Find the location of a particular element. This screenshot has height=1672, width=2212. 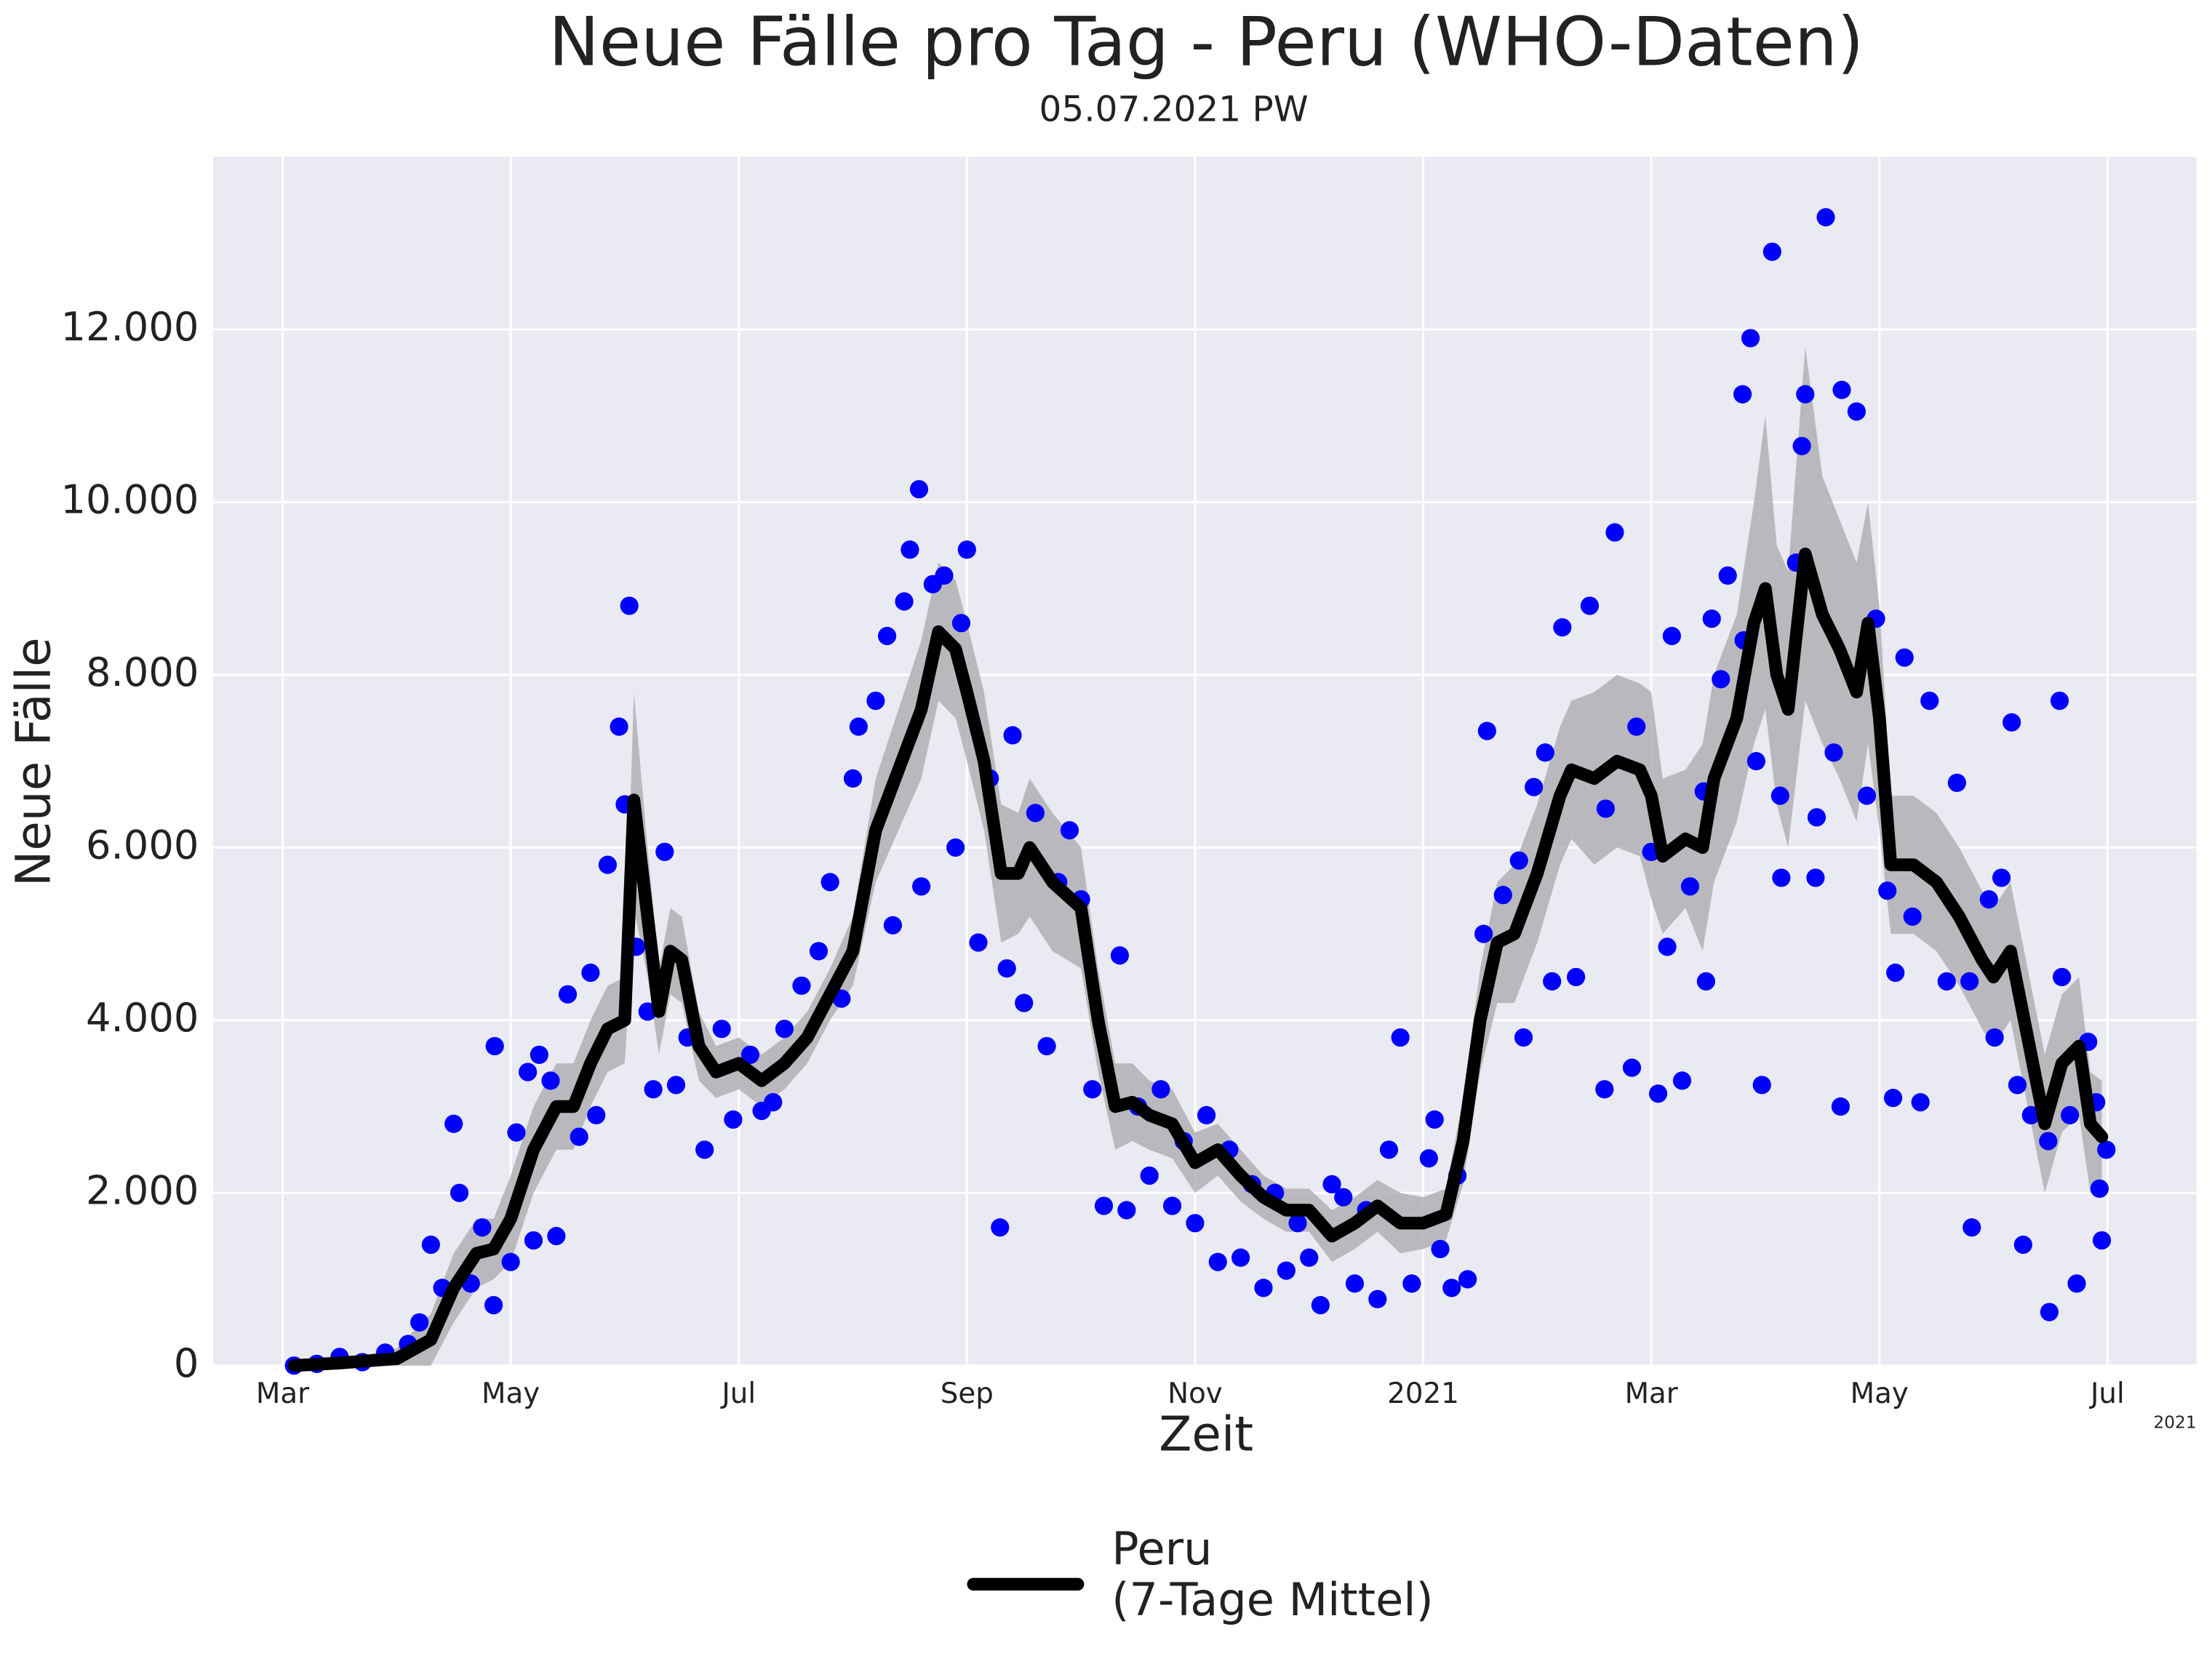

legend: Peru (7-Tage Mittel) is located at coordinates (1200, 1575).